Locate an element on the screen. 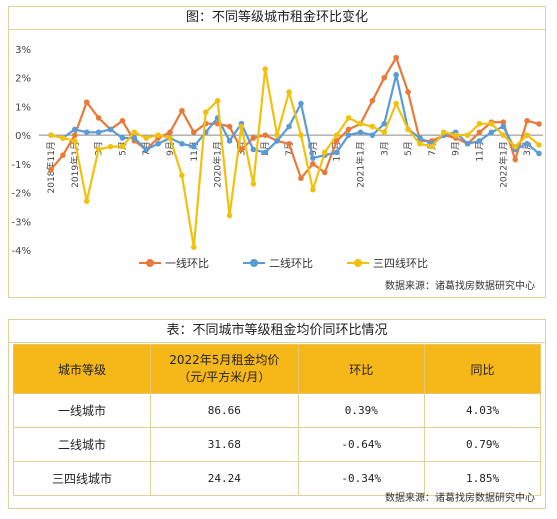 This screenshot has height=519, width=557. y-tick-label: -2% is located at coordinates (21, 194).